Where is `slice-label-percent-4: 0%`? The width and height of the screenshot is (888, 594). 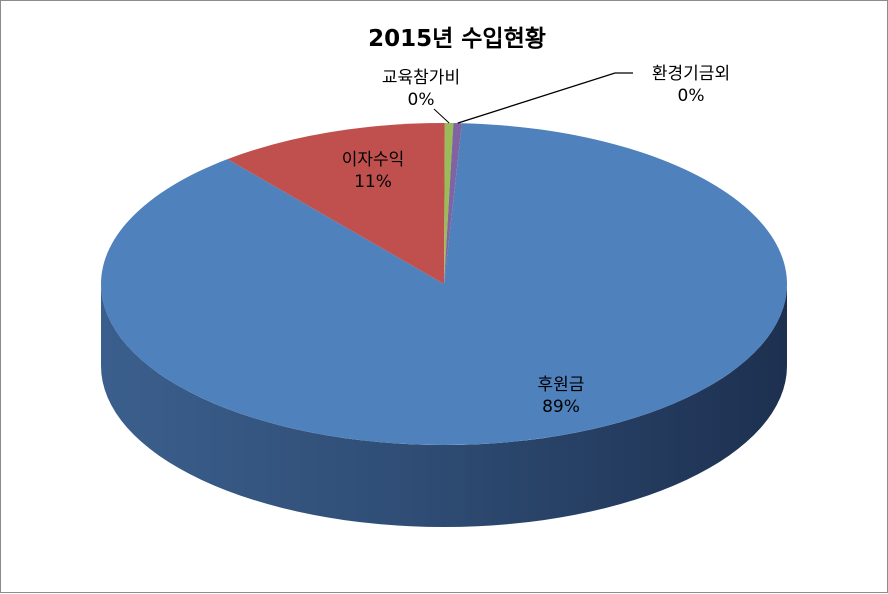 slice-label-percent-4: 0% is located at coordinates (691, 96).